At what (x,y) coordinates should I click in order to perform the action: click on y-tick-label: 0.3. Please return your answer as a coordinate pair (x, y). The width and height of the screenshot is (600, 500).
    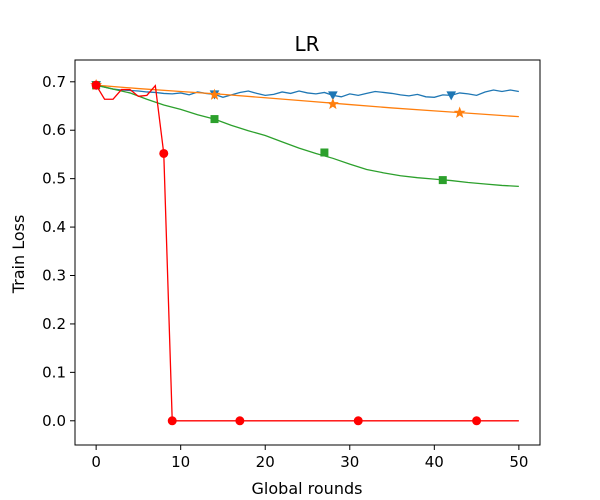
    Looking at the image, I should click on (54, 276).